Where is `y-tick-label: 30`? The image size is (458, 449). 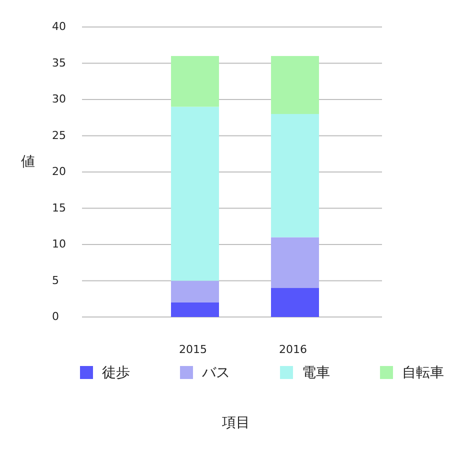 y-tick-label: 30 is located at coordinates (59, 99).